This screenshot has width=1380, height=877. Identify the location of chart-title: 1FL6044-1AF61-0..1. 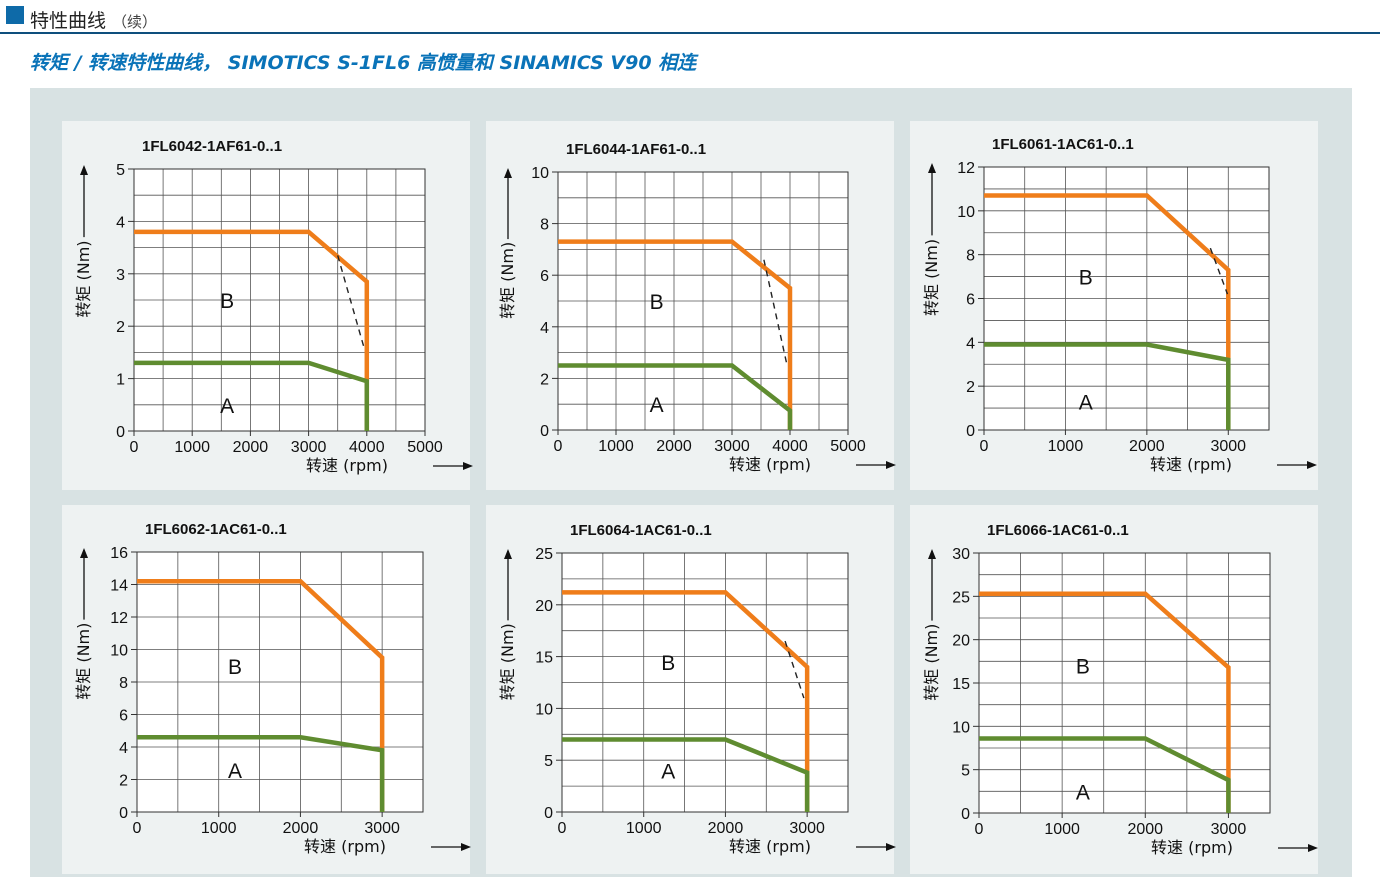
(636, 149).